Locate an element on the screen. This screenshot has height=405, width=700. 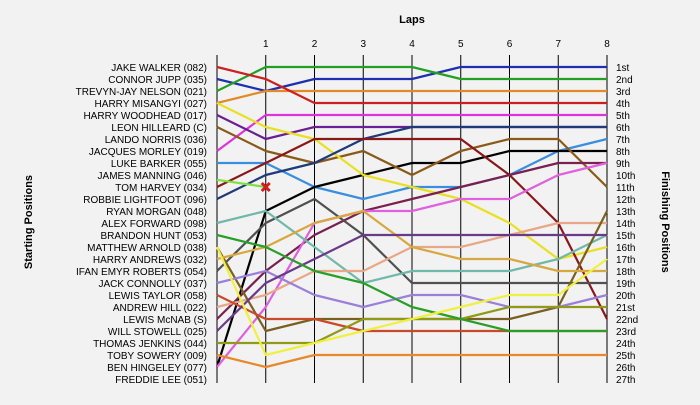
start-position-label: LEWIS TAYLOR (058) is located at coordinates (158, 296).